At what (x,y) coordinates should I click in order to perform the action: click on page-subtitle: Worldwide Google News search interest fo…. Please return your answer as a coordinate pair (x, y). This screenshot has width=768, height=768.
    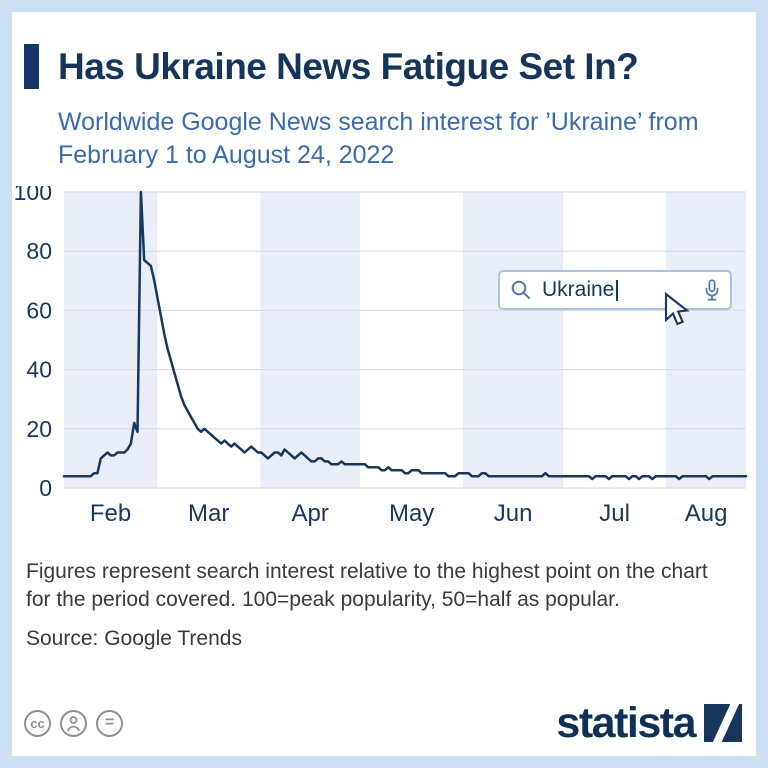
    Looking at the image, I should click on (378, 139).